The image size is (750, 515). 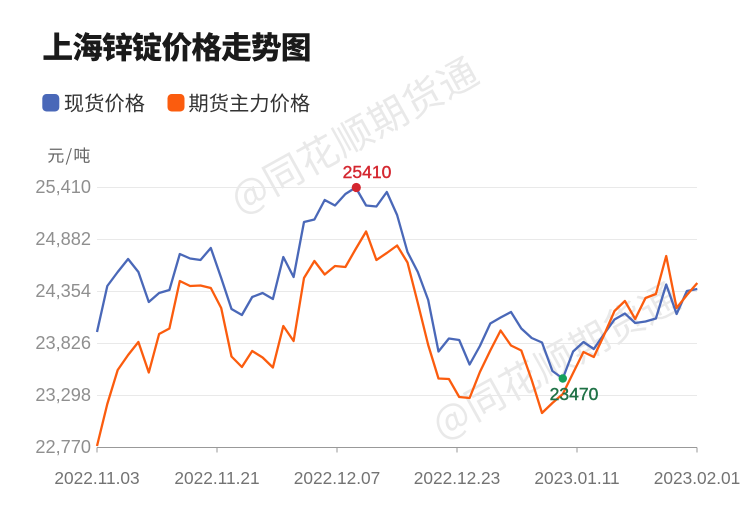 I want to click on svg-text: 2022.12.07, so click(x=337, y=478).